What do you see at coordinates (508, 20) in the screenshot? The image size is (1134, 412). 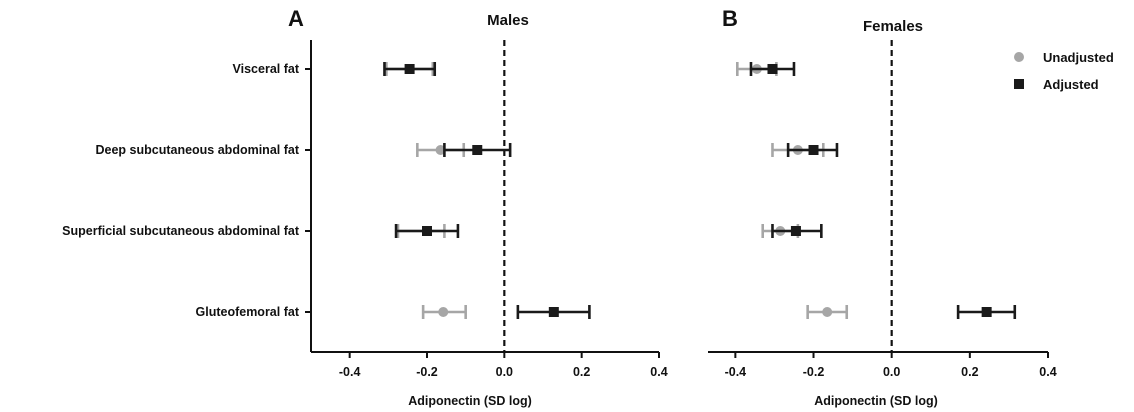 I see `panel-title: Males` at bounding box center [508, 20].